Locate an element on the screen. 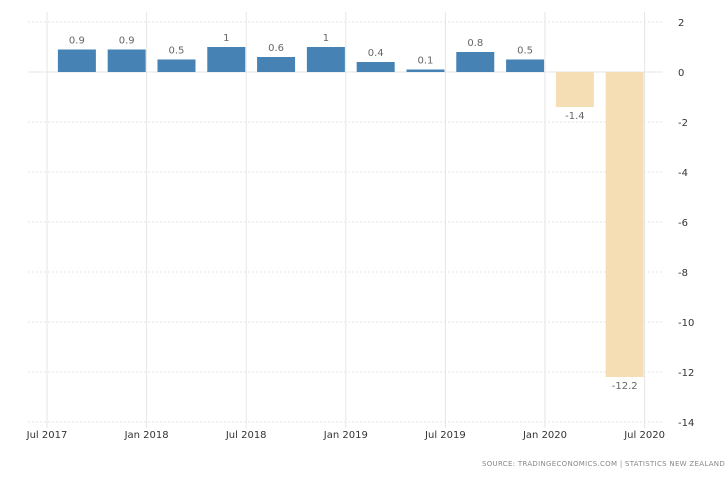 Image resolution: width=728 pixels, height=485 pixels. x-tick-label: Jul 2020 is located at coordinates (644, 435).